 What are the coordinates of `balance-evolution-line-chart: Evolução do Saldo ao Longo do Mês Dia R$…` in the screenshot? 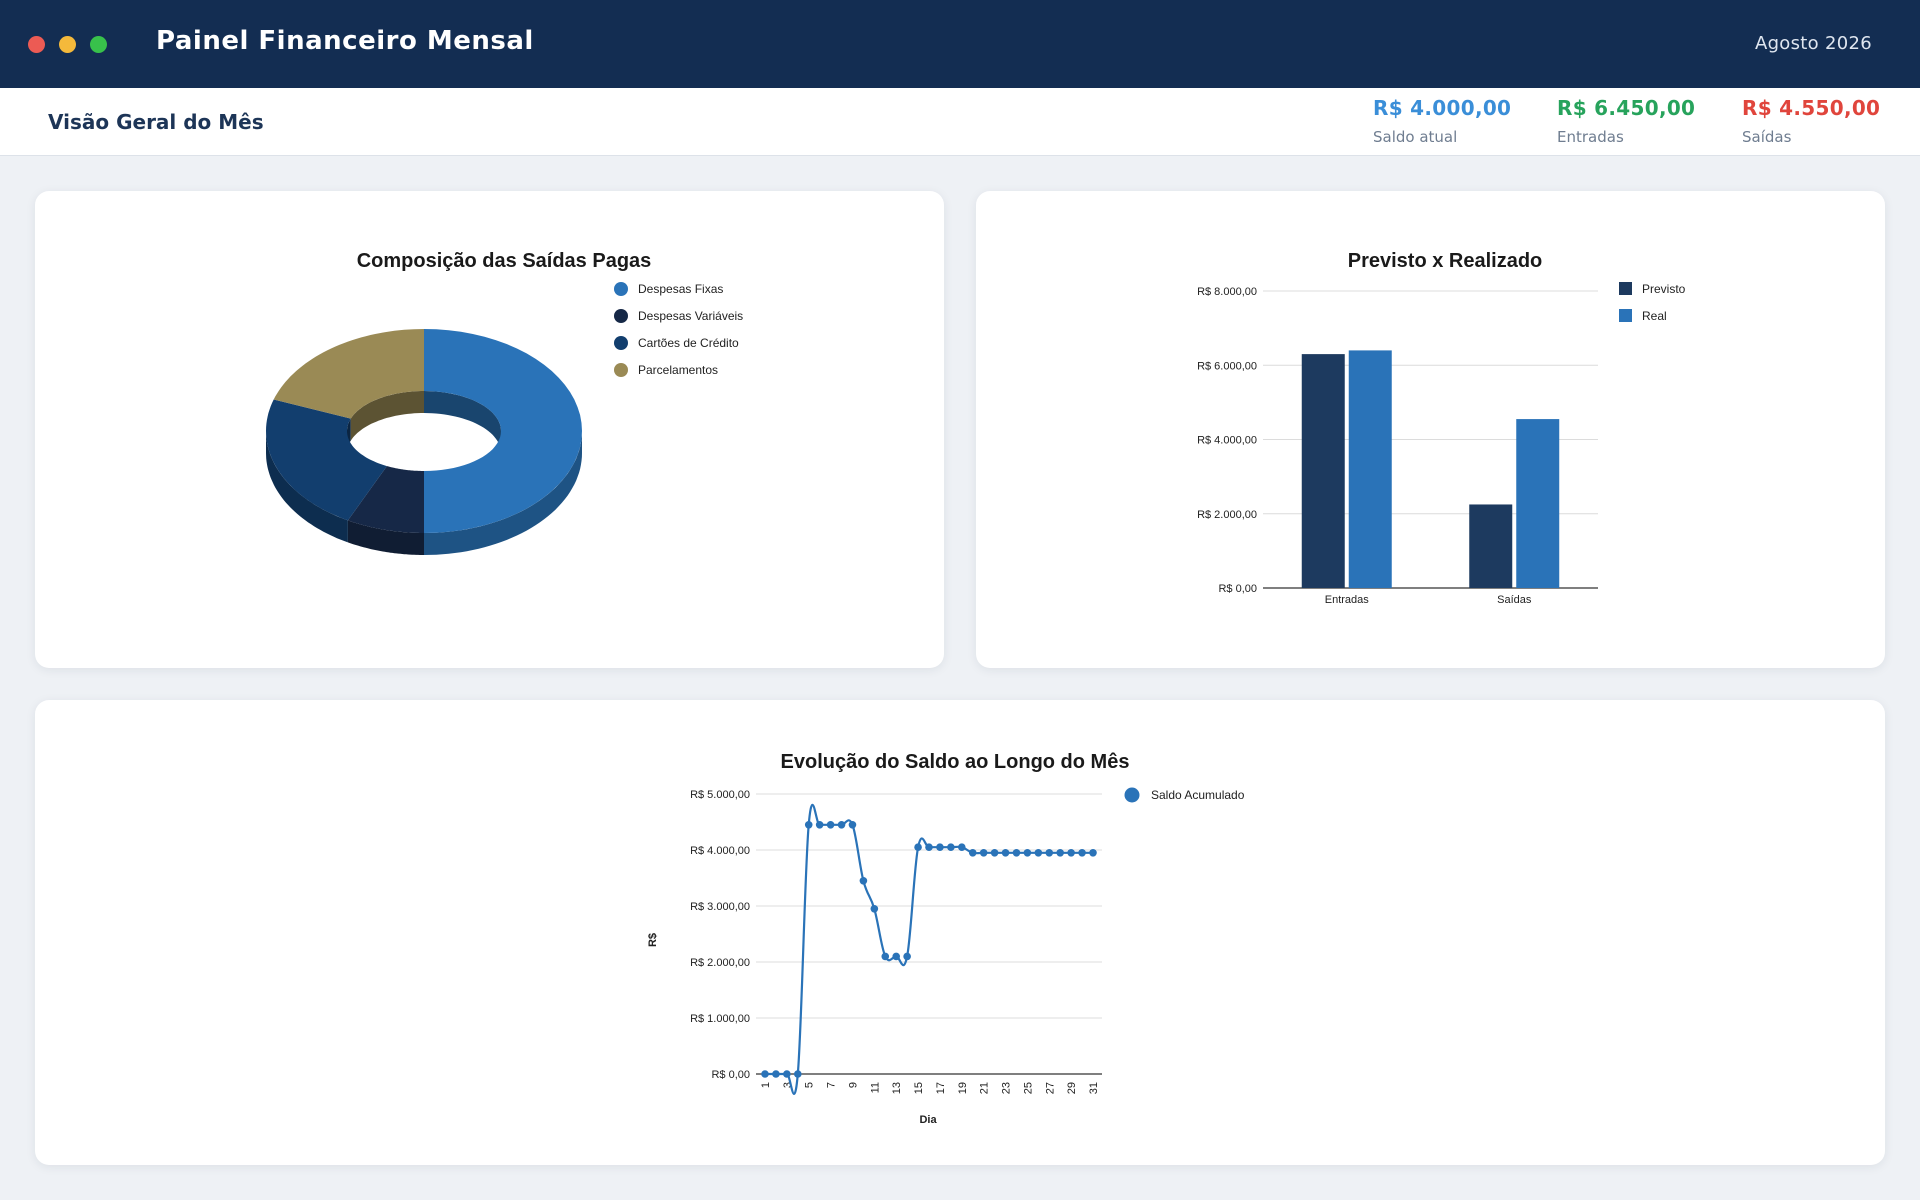 It's located at (946, 938).